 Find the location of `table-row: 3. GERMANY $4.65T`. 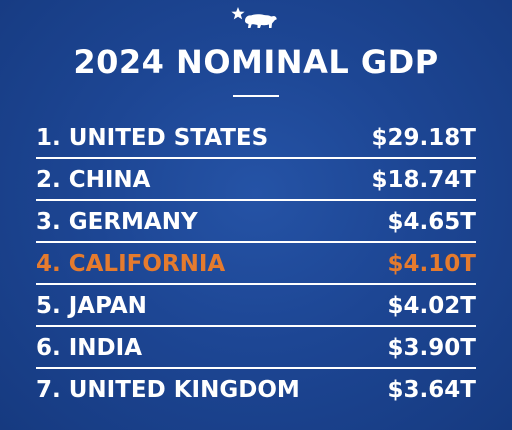

table-row: 3. GERMANY $4.65T is located at coordinates (256, 222).